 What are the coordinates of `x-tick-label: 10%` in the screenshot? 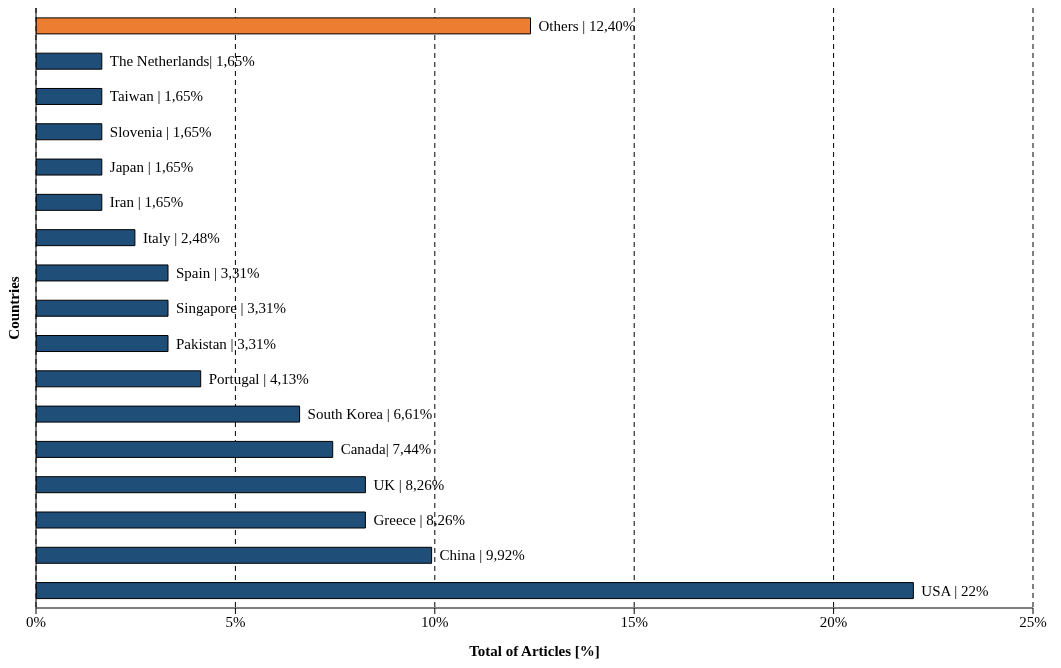 It's located at (435, 621).